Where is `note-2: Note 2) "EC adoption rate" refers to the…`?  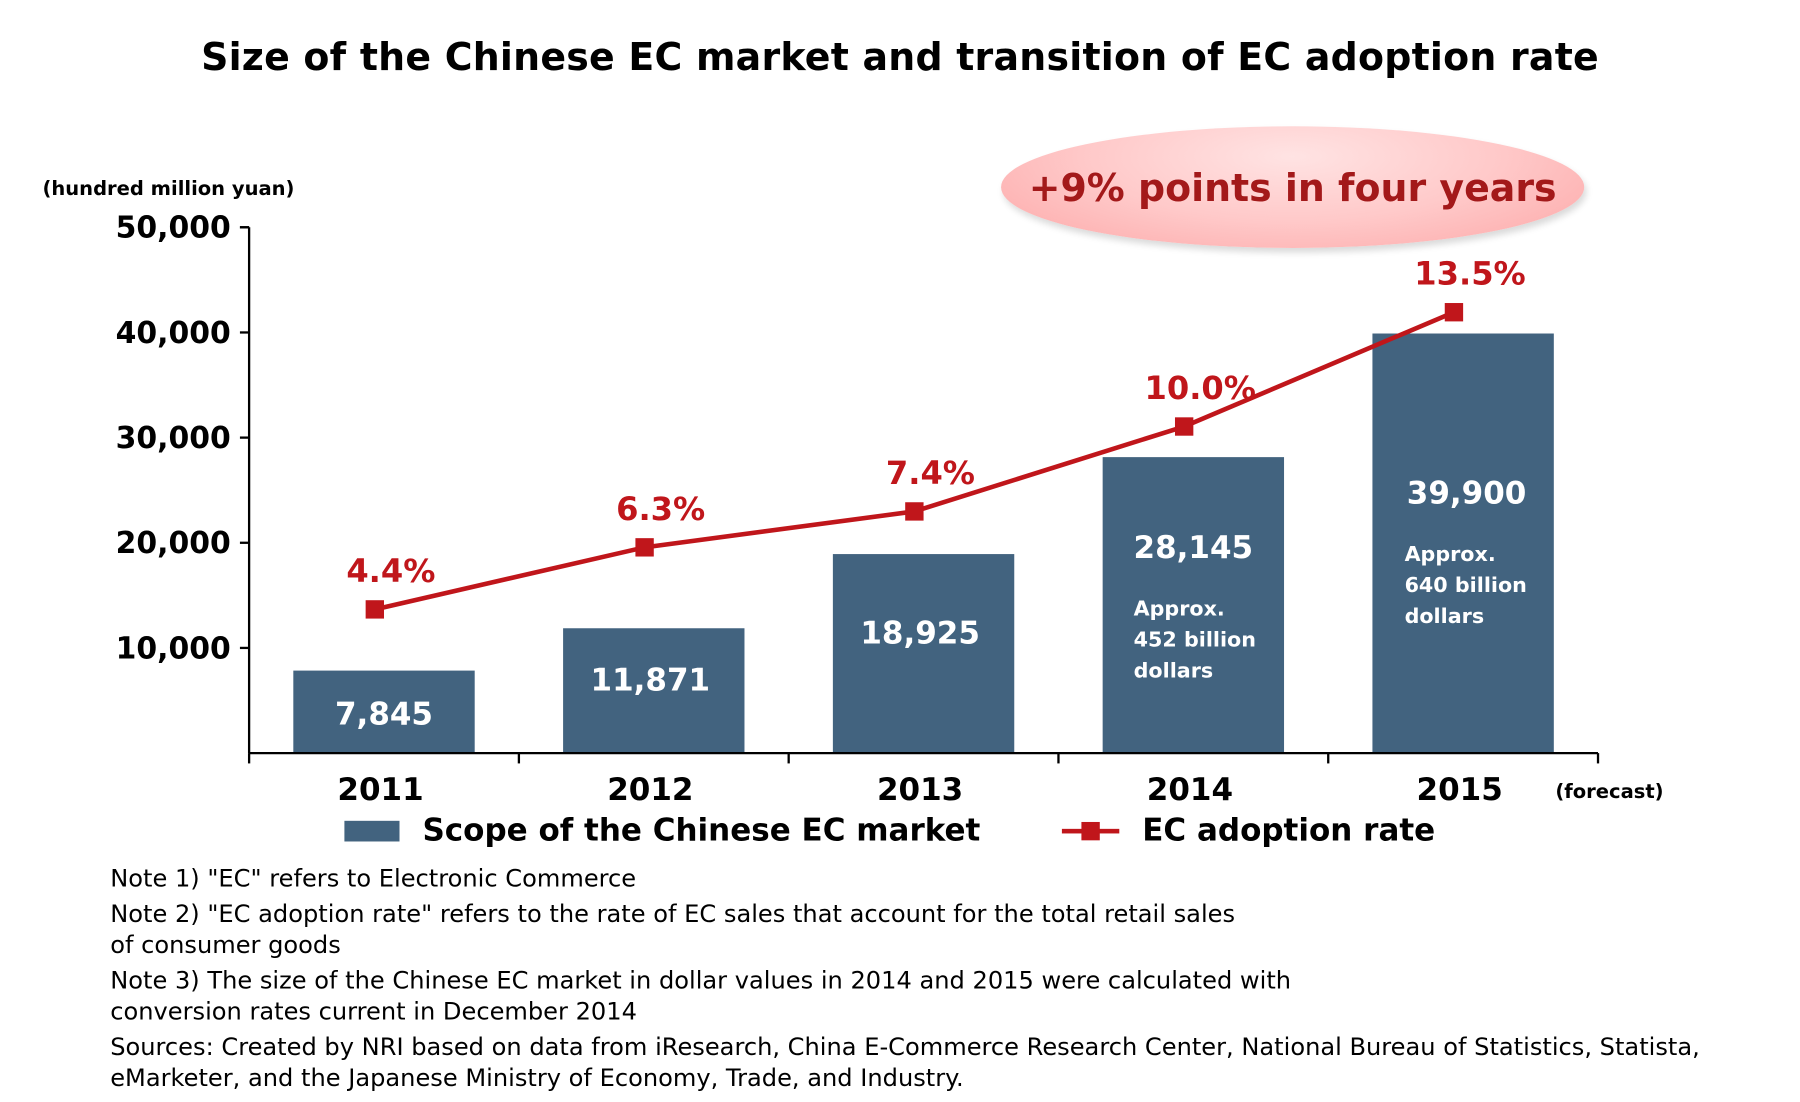 note-2: Note 2) "EC adoption rate" refers to the… is located at coordinates (673, 929).